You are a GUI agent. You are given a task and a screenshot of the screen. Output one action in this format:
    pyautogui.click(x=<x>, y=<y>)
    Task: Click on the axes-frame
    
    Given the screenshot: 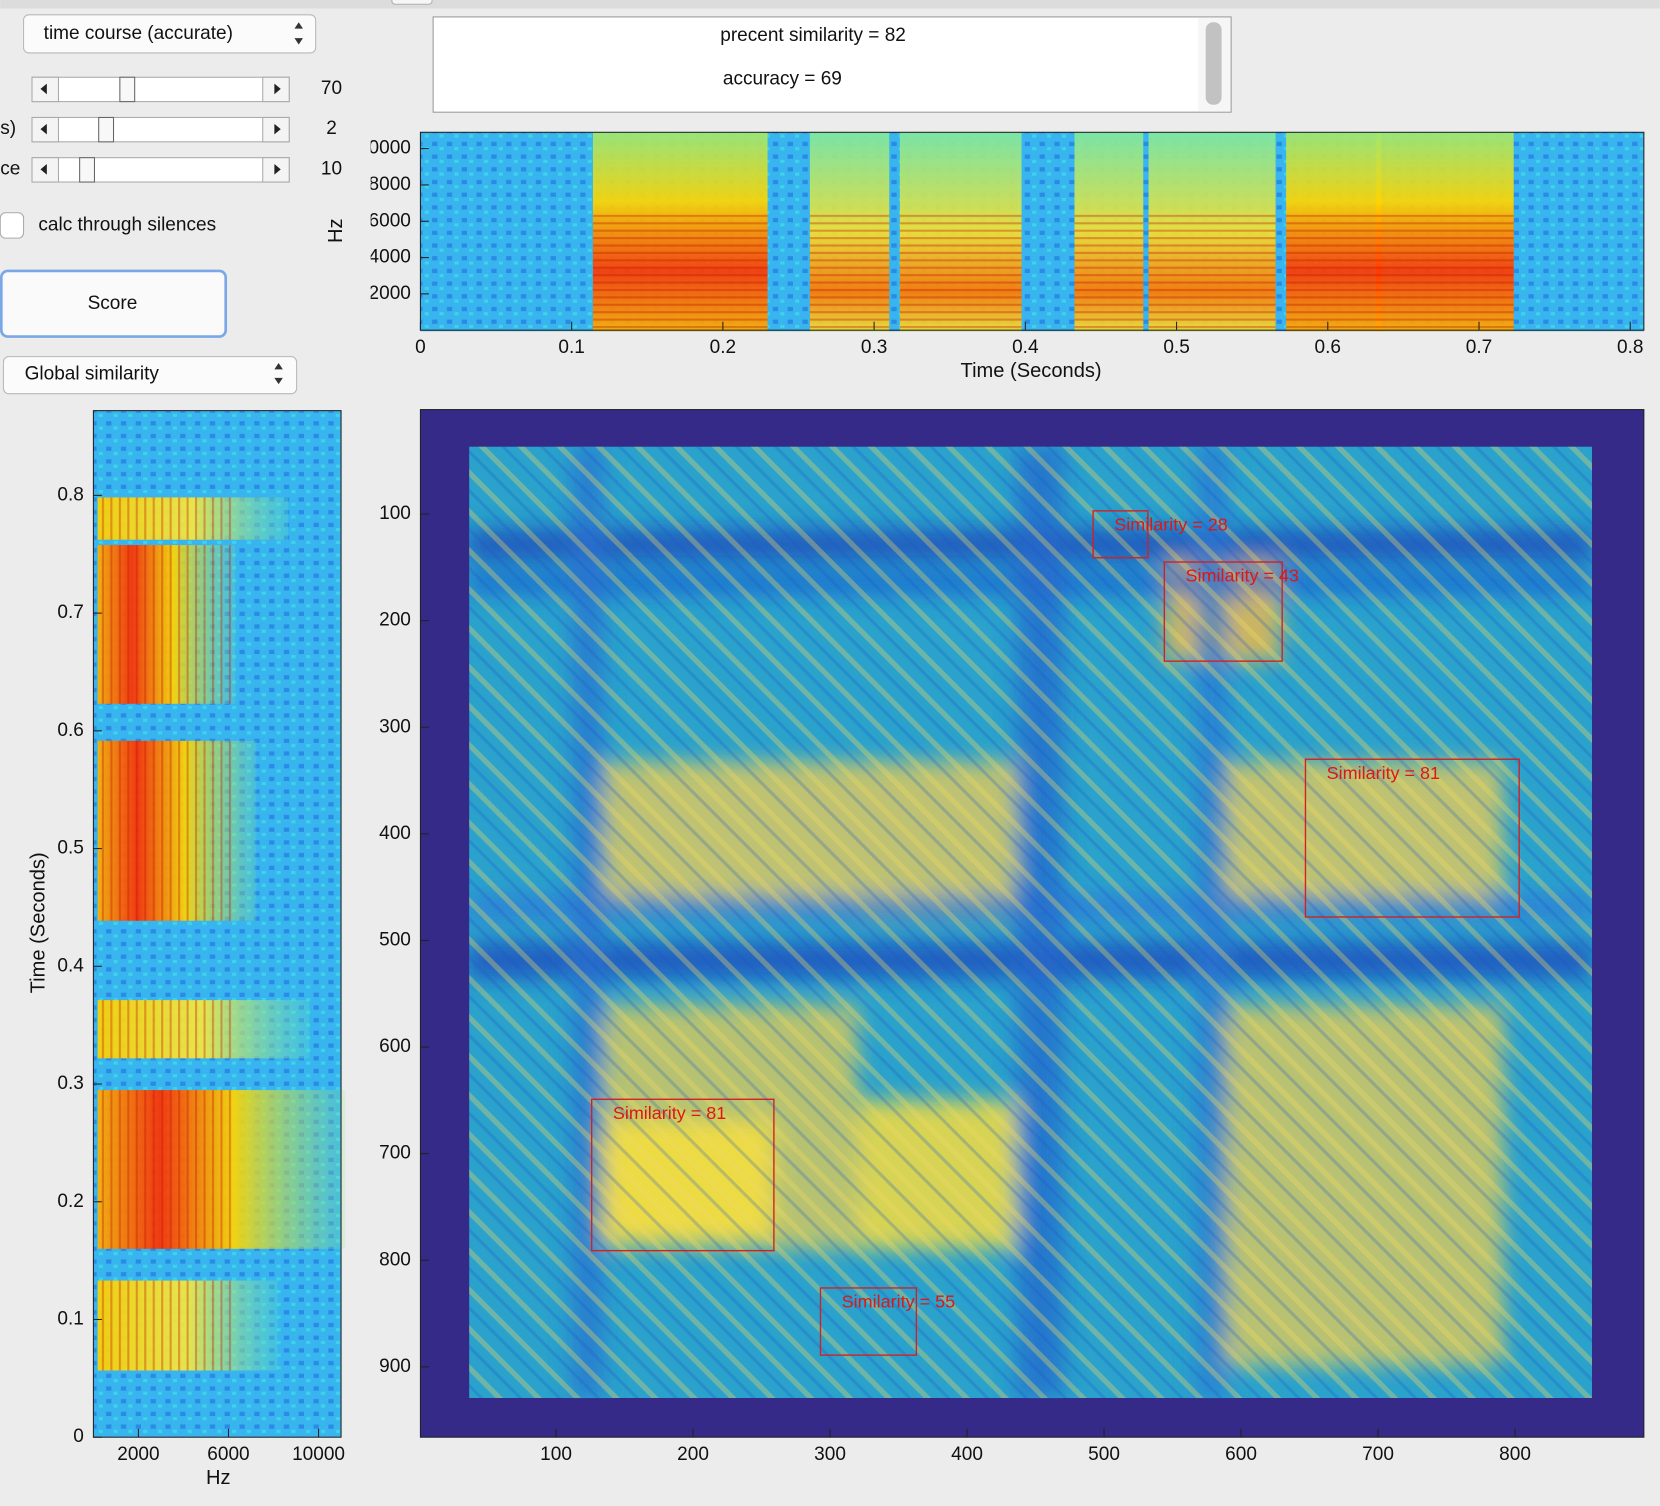 What is the action you would take?
    pyautogui.click(x=1032, y=231)
    